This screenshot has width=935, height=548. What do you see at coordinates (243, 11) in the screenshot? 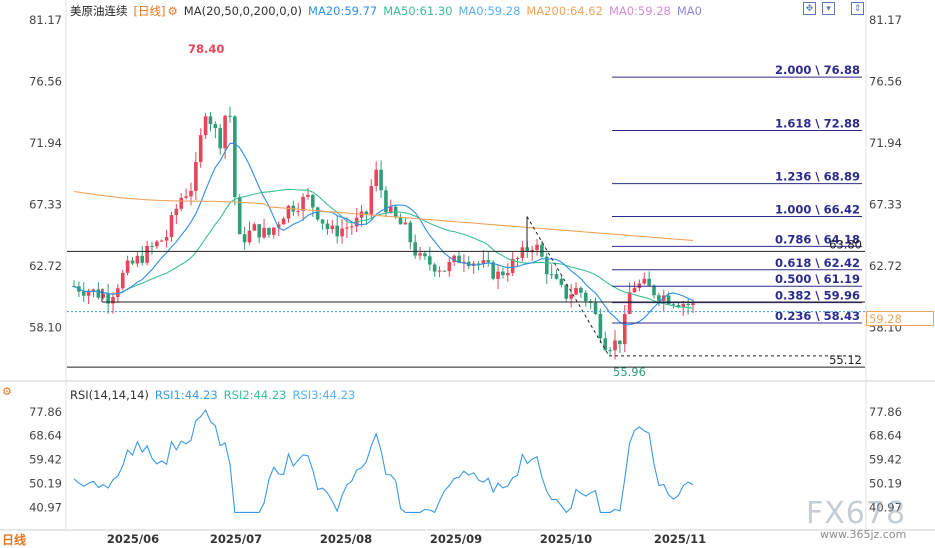
I see `ma-params-label: MA(20,50,0,200,0,0)` at bounding box center [243, 11].